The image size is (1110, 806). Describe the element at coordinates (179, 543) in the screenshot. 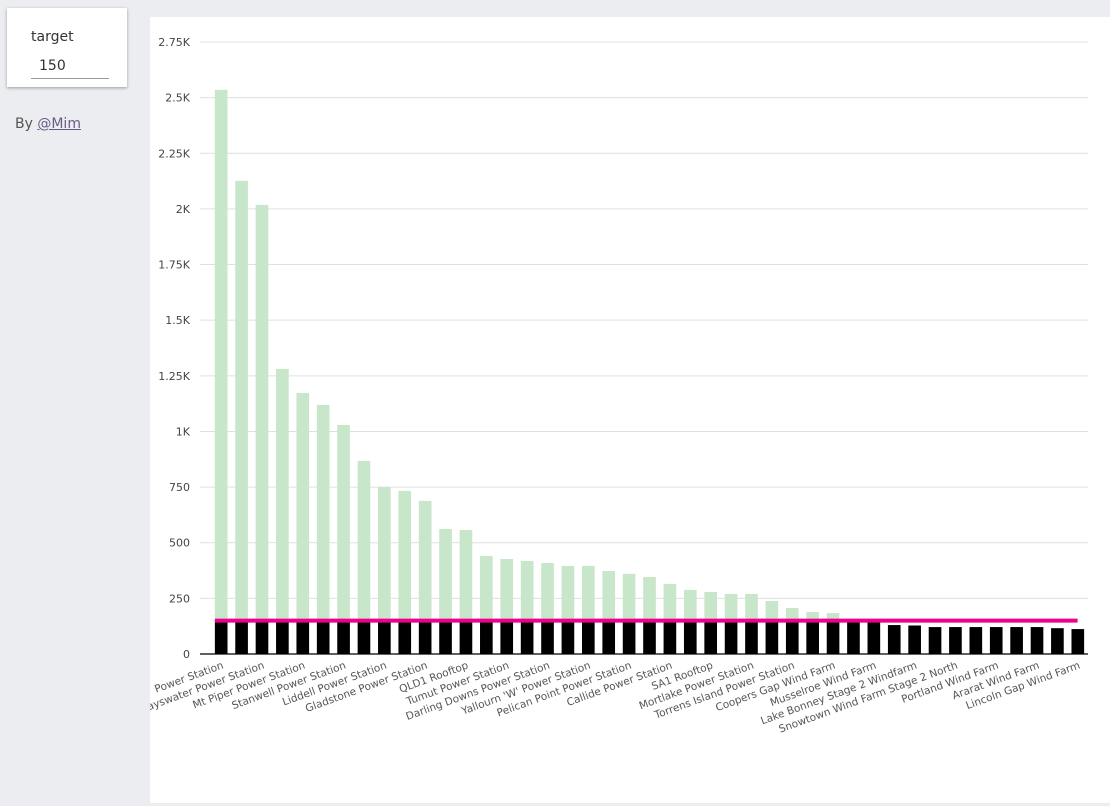

I see `y-tick-label: 500` at that location.